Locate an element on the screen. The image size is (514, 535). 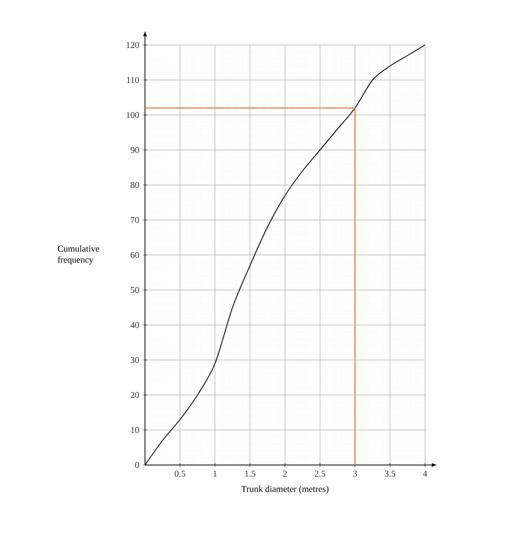
y-tick-label: 20 is located at coordinates (134, 395).